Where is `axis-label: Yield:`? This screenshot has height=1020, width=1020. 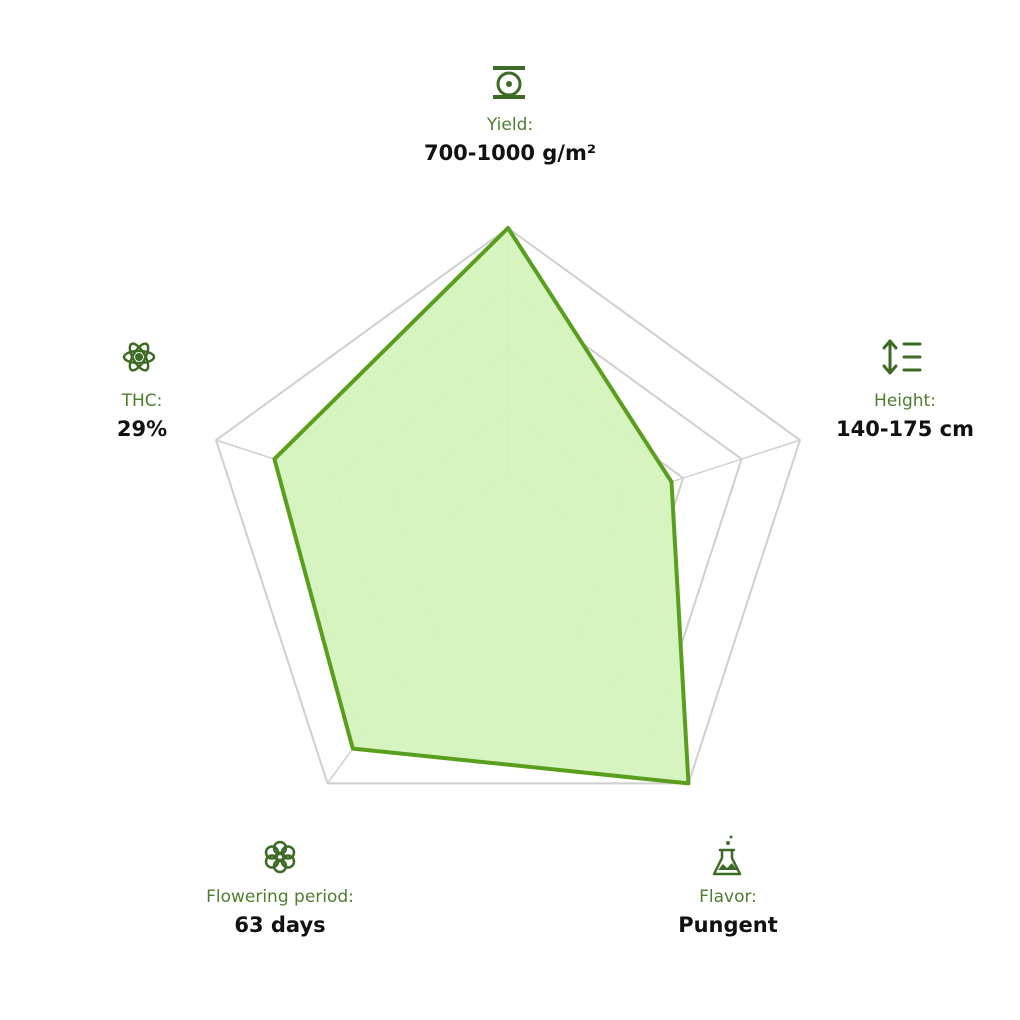 axis-label: Yield: is located at coordinates (509, 125).